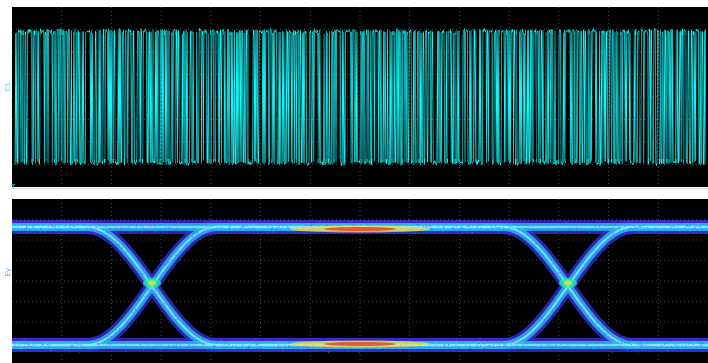 The width and height of the screenshot is (708, 363). Describe the element at coordinates (13, 187) in the screenshot. I see `trigger-marker-icon: T` at that location.